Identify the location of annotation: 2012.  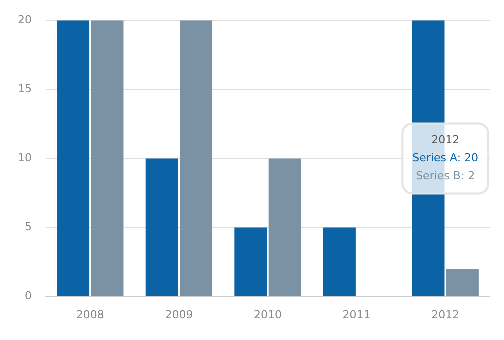
(446, 140).